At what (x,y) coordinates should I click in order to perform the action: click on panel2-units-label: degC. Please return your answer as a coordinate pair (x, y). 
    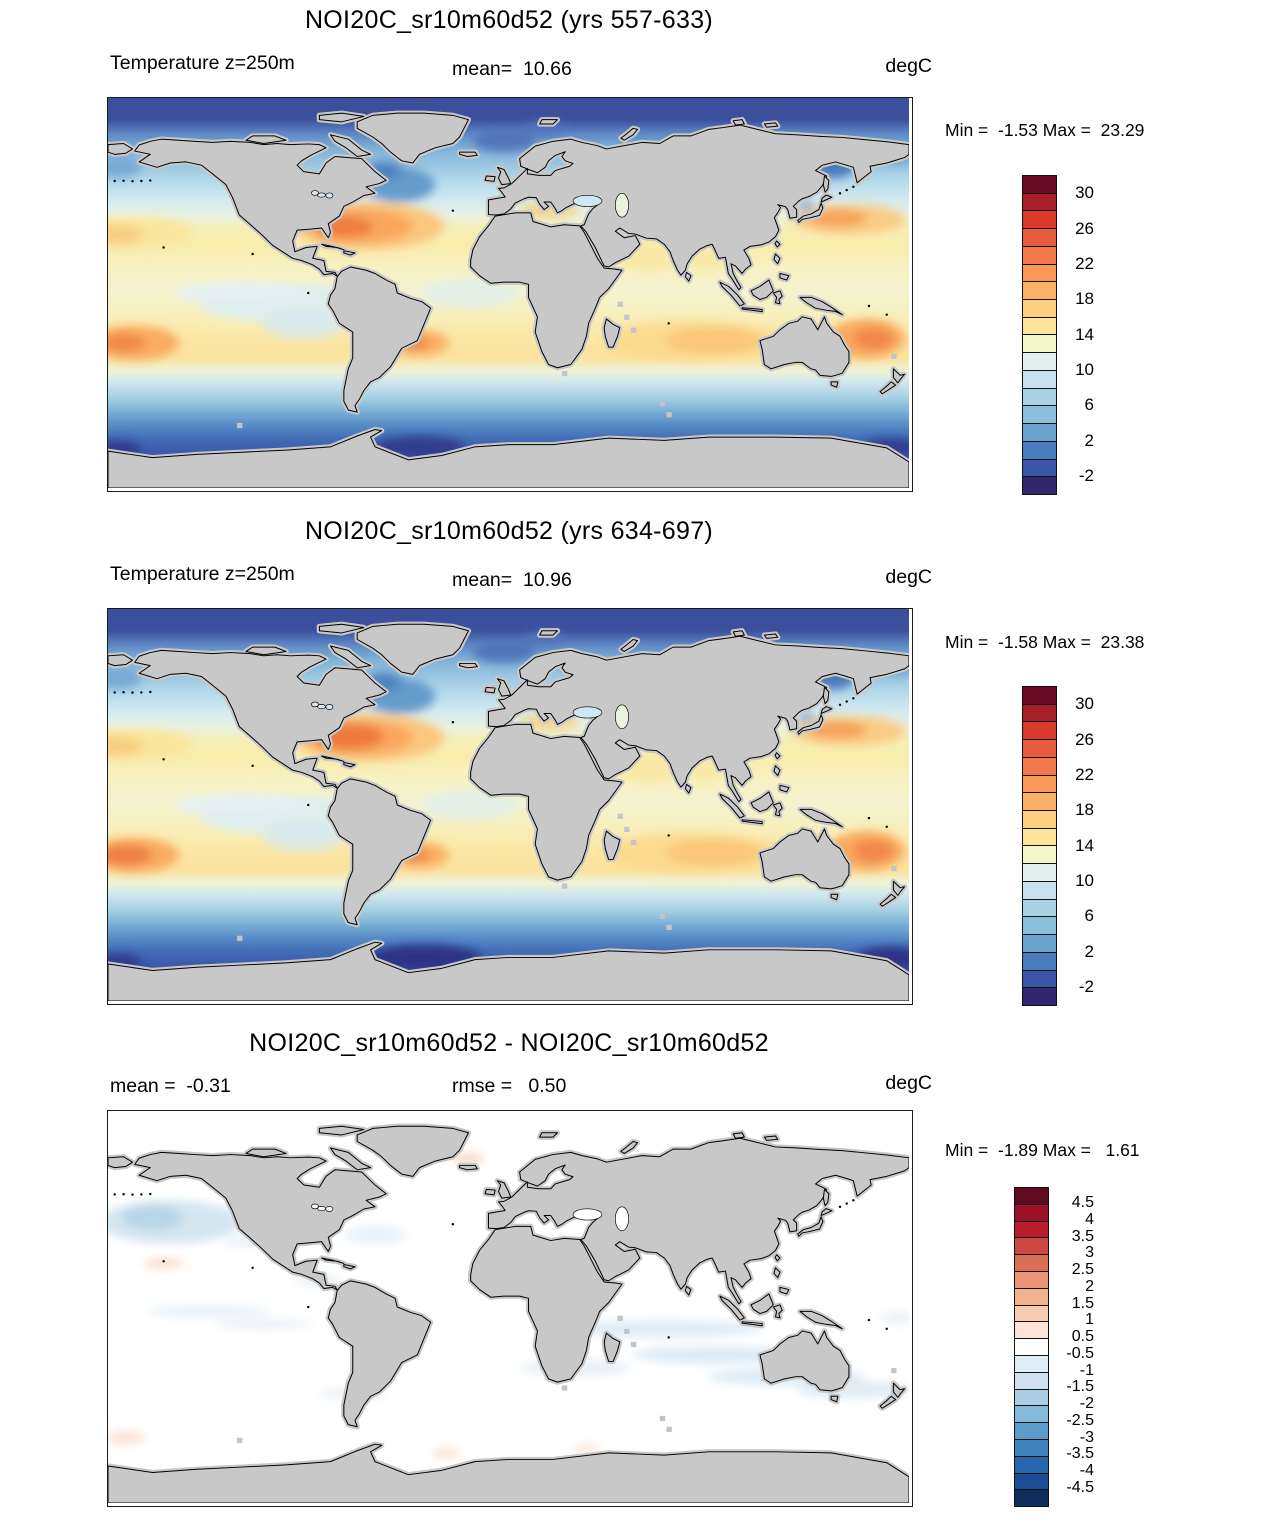
    Looking at the image, I should click on (908, 577).